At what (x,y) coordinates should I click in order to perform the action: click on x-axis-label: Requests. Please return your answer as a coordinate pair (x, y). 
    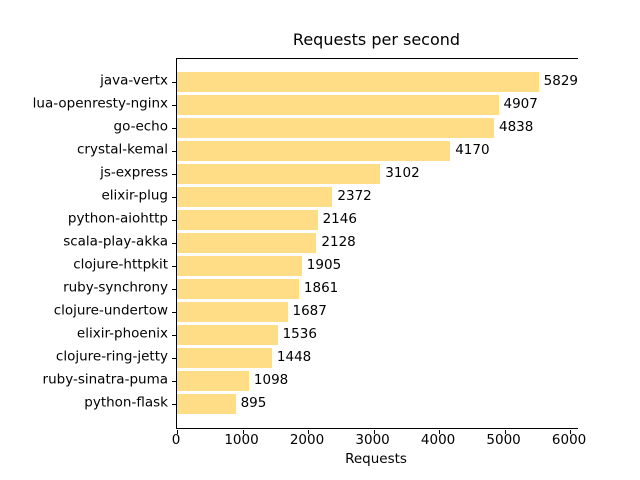
    Looking at the image, I should click on (376, 459).